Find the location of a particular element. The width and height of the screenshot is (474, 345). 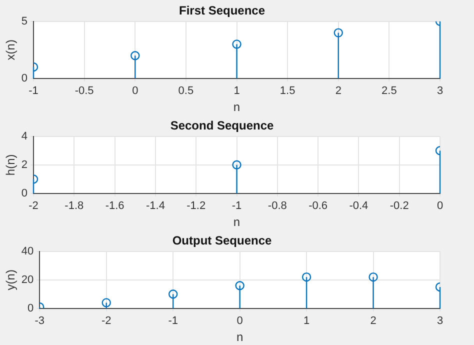

x-tick-label: -0.6 is located at coordinates (318, 206).